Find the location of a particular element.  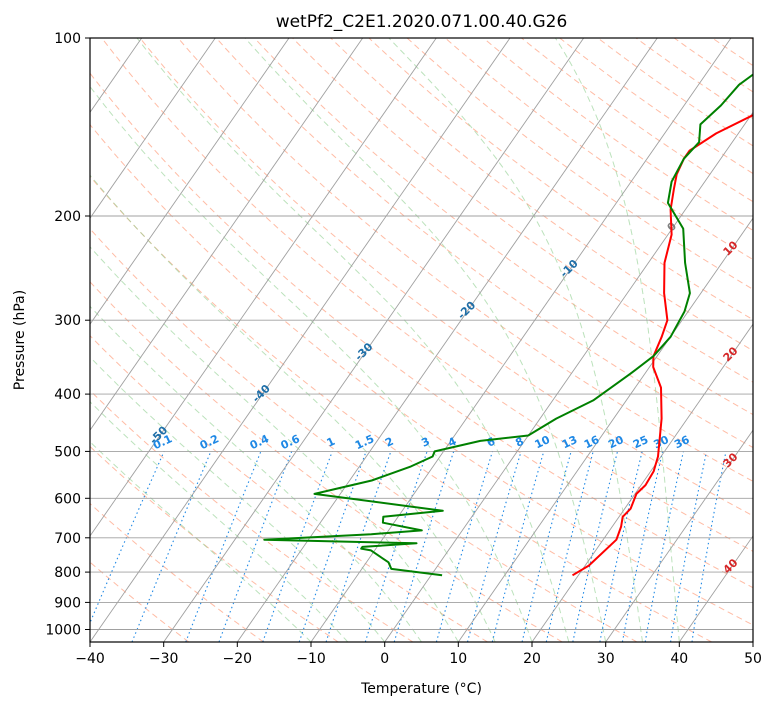

isotherm-label: 40 is located at coordinates (731, 566).